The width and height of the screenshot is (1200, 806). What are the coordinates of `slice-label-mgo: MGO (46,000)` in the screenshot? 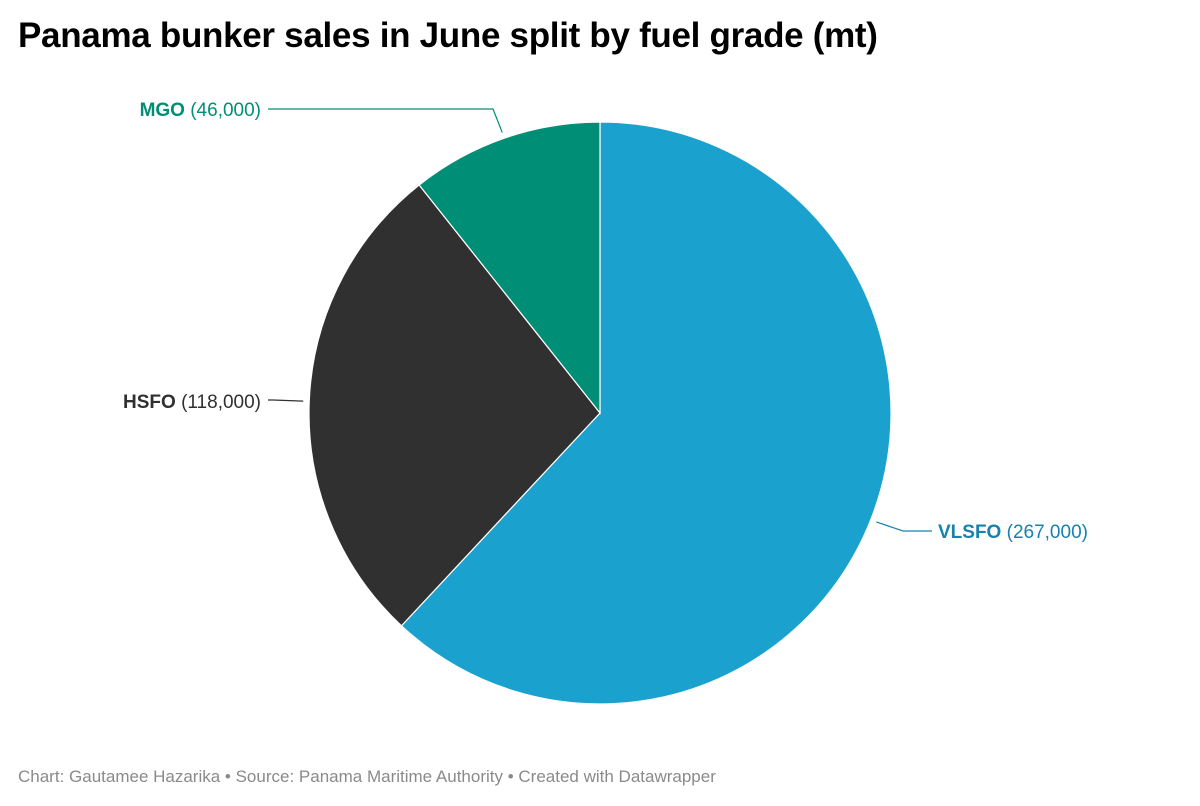 It's located at (200, 110).